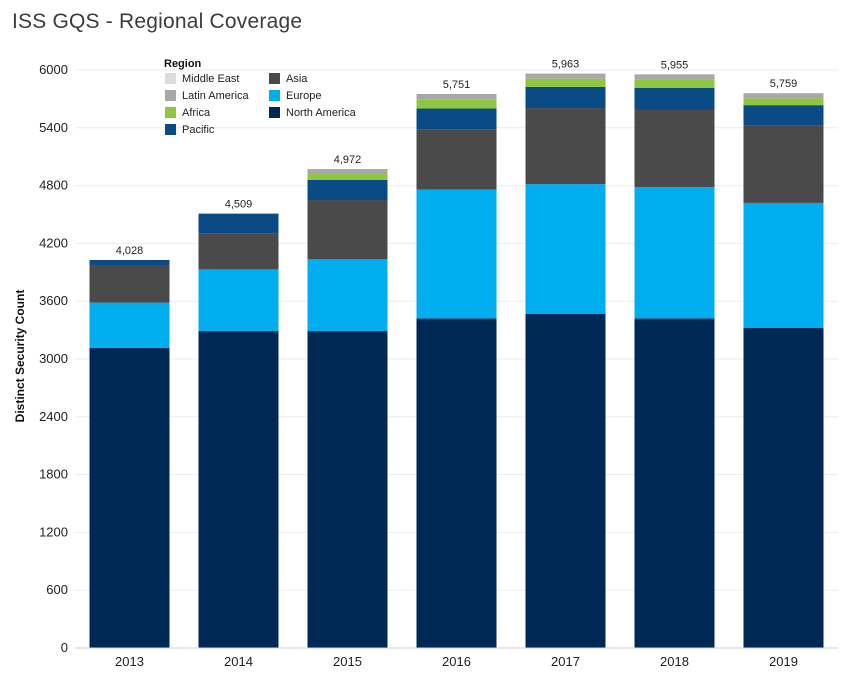  What do you see at coordinates (456, 119) in the screenshot?
I see `bar-segment-pacific-2016` at bounding box center [456, 119].